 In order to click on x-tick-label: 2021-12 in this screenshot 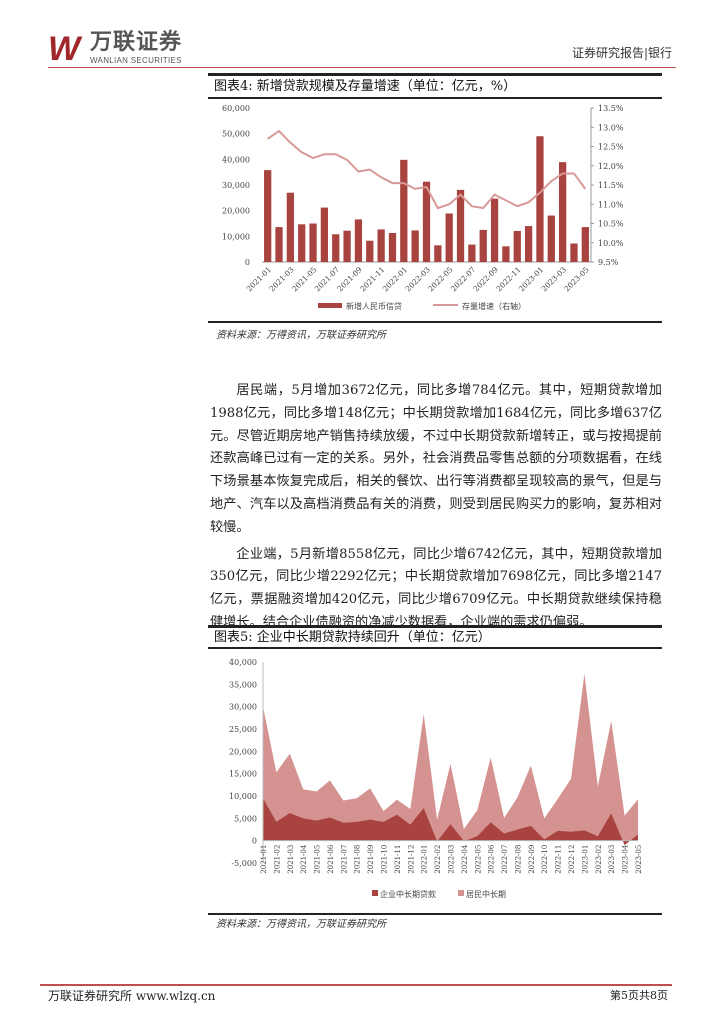, I will do `click(411, 859)`.